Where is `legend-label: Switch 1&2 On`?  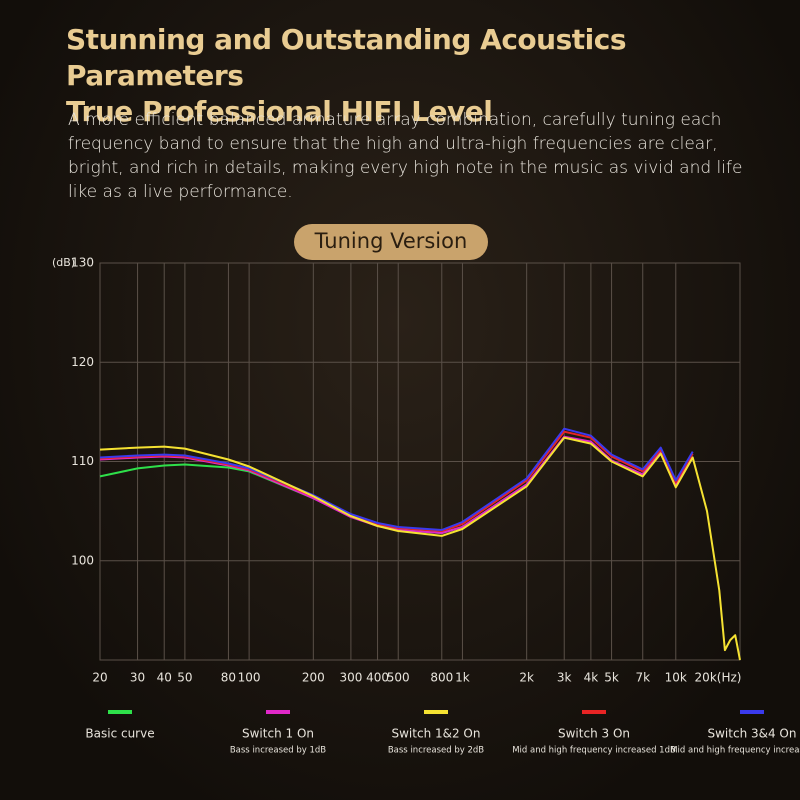
legend-label: Switch 1&2 On is located at coordinates (436, 734).